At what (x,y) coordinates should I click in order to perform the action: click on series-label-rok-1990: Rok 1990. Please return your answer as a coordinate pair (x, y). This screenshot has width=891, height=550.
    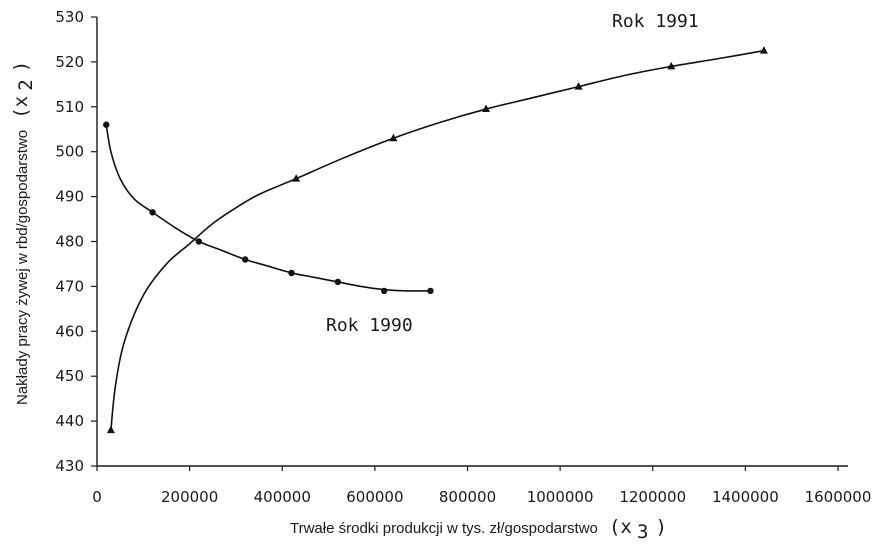
    Looking at the image, I should click on (369, 325).